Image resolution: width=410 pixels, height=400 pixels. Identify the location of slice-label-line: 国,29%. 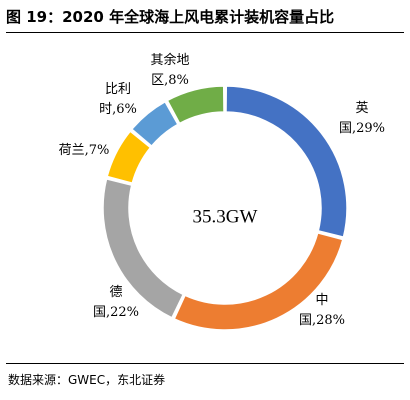
(362, 128).